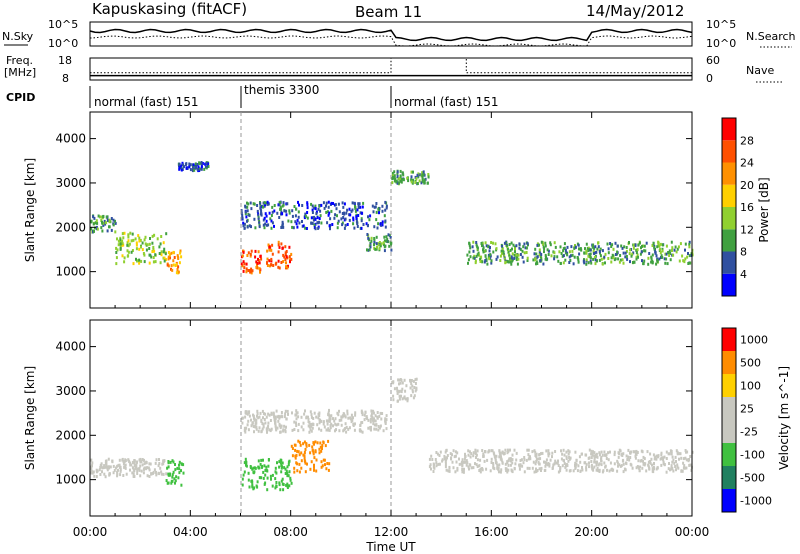  I want to click on colorbar-segment, so click(729, 431).